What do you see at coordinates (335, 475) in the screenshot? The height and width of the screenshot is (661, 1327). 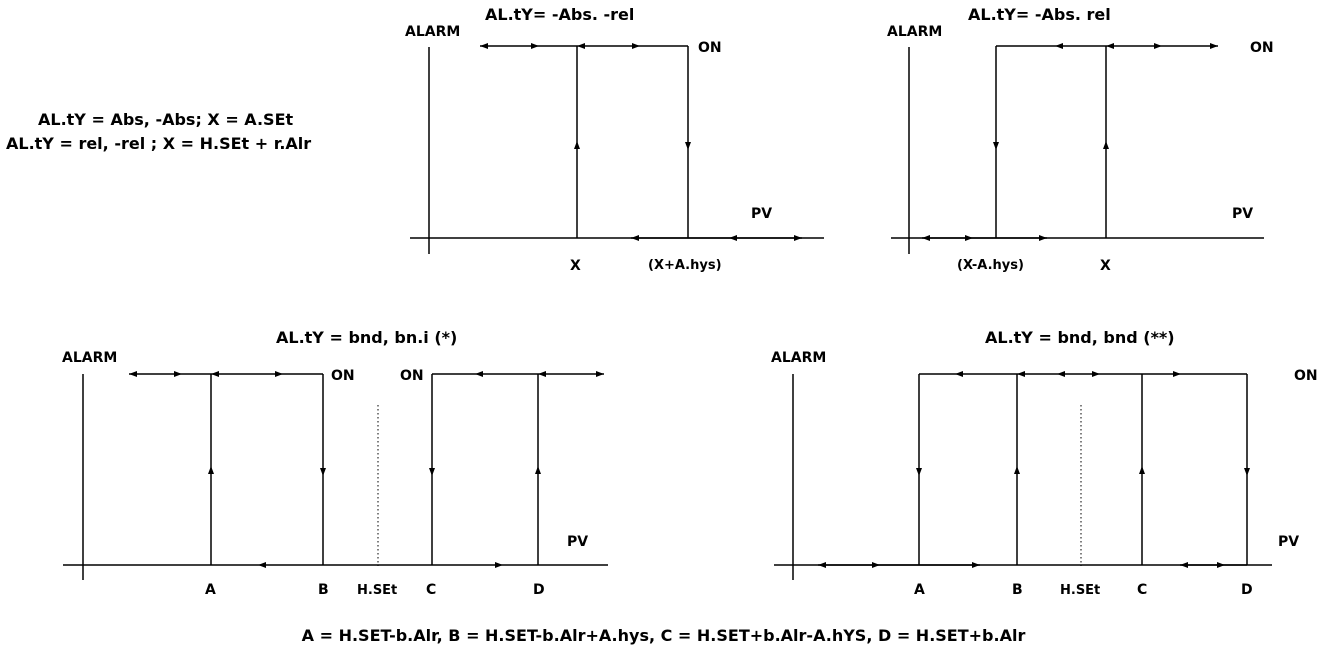 I see `diagram-3-graphics` at bounding box center [335, 475].